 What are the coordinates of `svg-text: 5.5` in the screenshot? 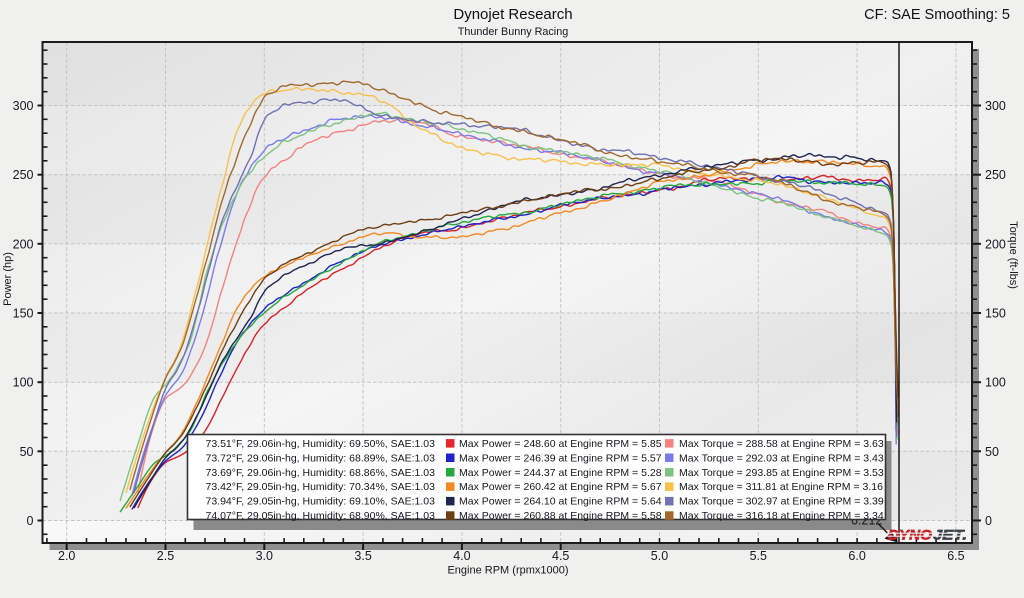 It's located at (758, 556).